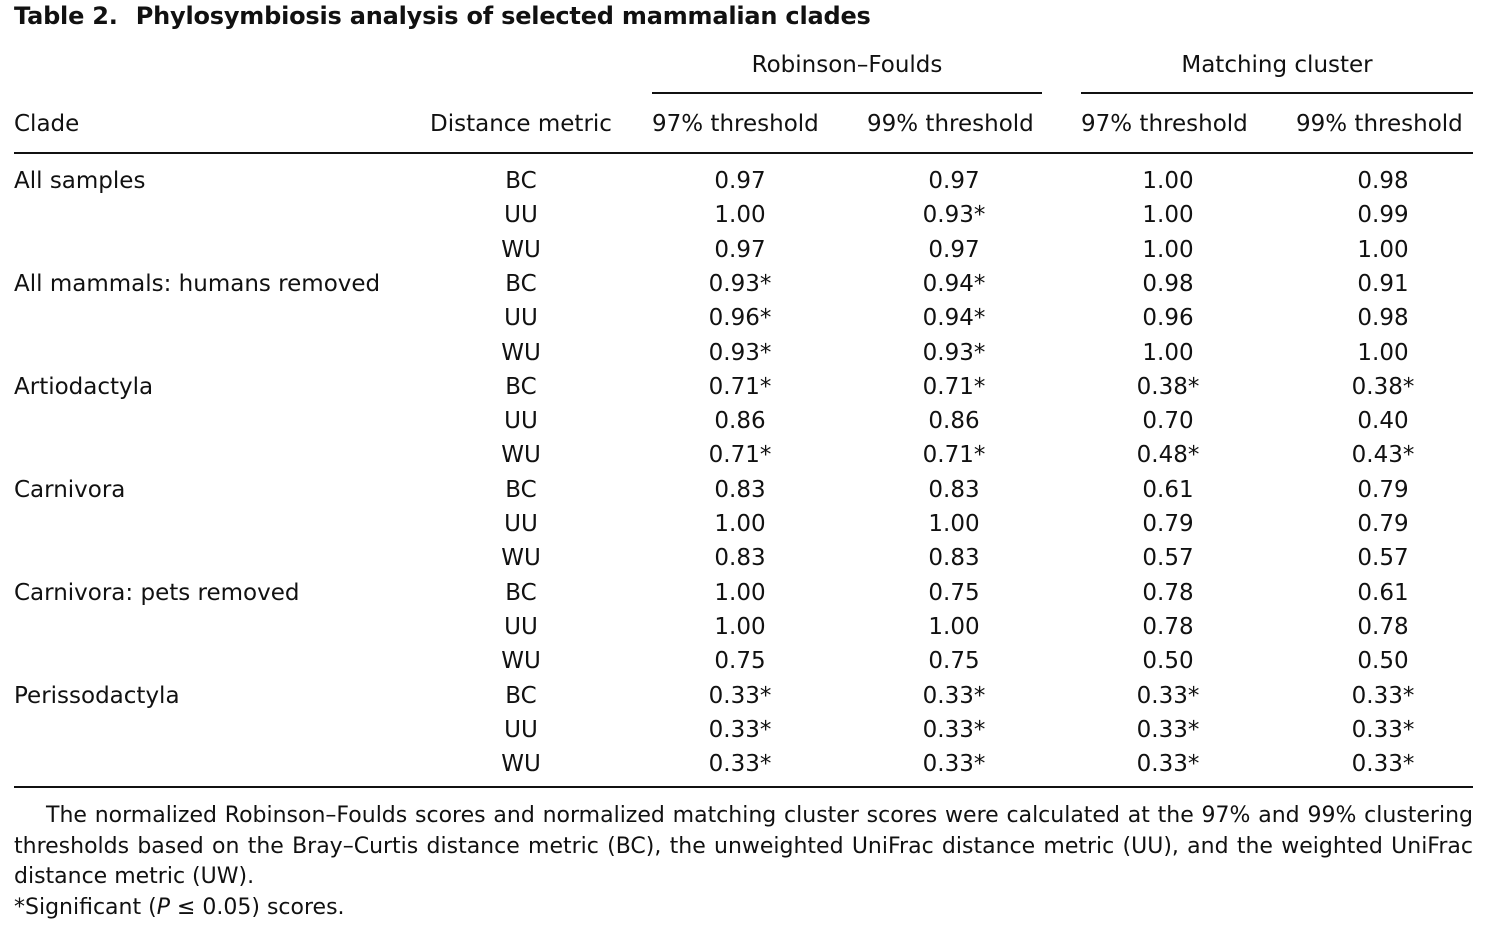 The height and width of the screenshot is (931, 1486). Describe the element at coordinates (1383, 215) in the screenshot. I see `value-cell-mc-99: 0.99` at that location.